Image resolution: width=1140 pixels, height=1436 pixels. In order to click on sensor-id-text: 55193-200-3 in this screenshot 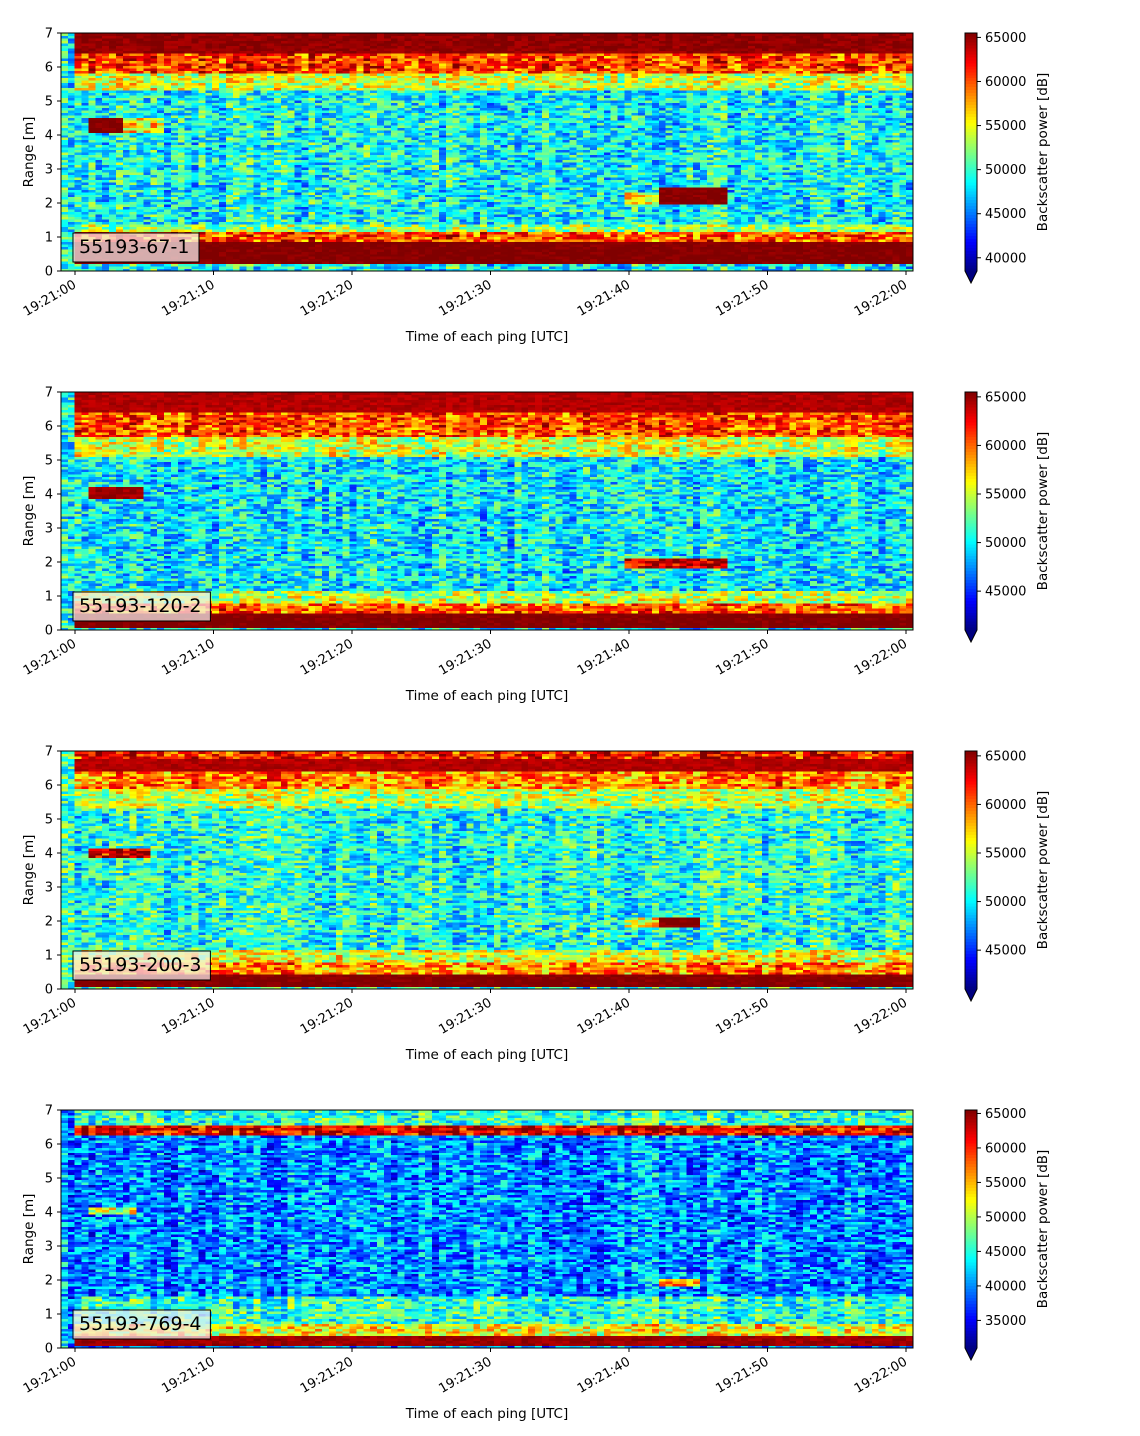, I will do `click(140, 965)`.